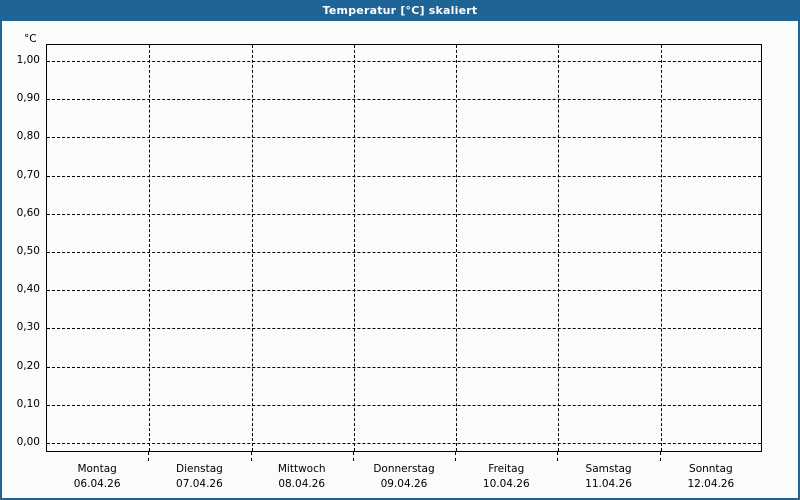 The height and width of the screenshot is (500, 800). What do you see at coordinates (30, 39) in the screenshot?
I see `y-axis-unit-label: °C` at bounding box center [30, 39].